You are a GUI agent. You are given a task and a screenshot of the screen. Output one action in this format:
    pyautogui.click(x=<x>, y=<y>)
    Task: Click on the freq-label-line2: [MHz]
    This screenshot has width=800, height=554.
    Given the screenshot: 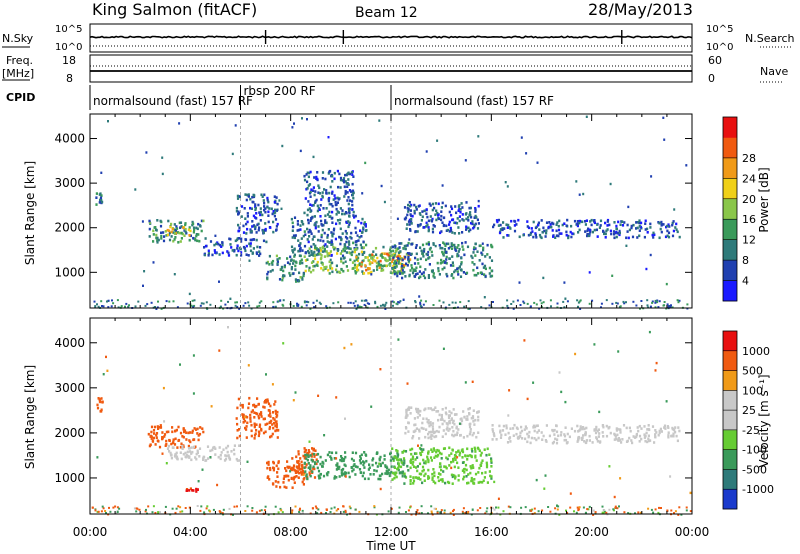 What is the action you would take?
    pyautogui.click(x=18, y=73)
    